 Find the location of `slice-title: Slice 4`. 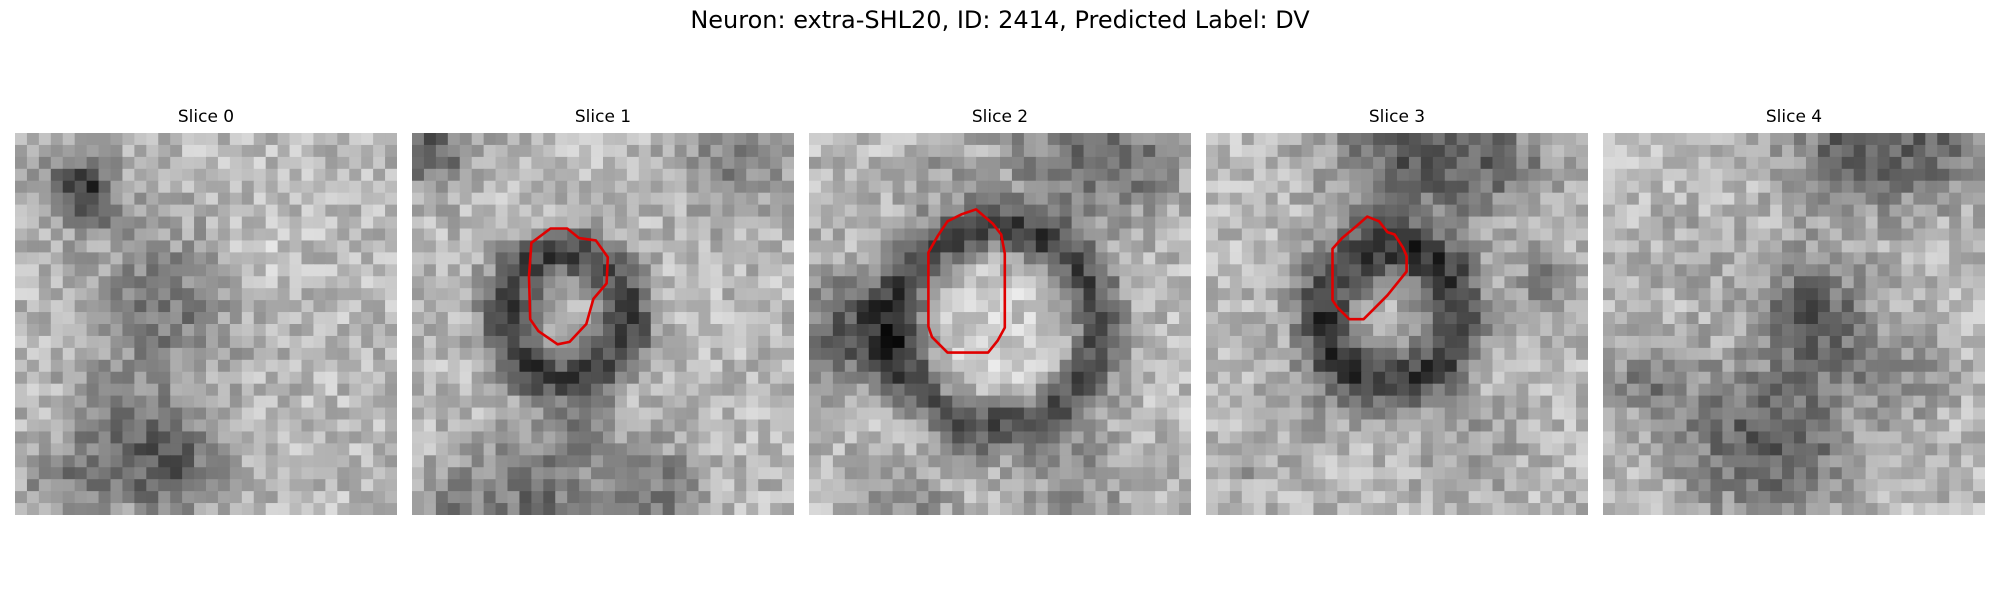

slice-title: Slice 4 is located at coordinates (1794, 117).